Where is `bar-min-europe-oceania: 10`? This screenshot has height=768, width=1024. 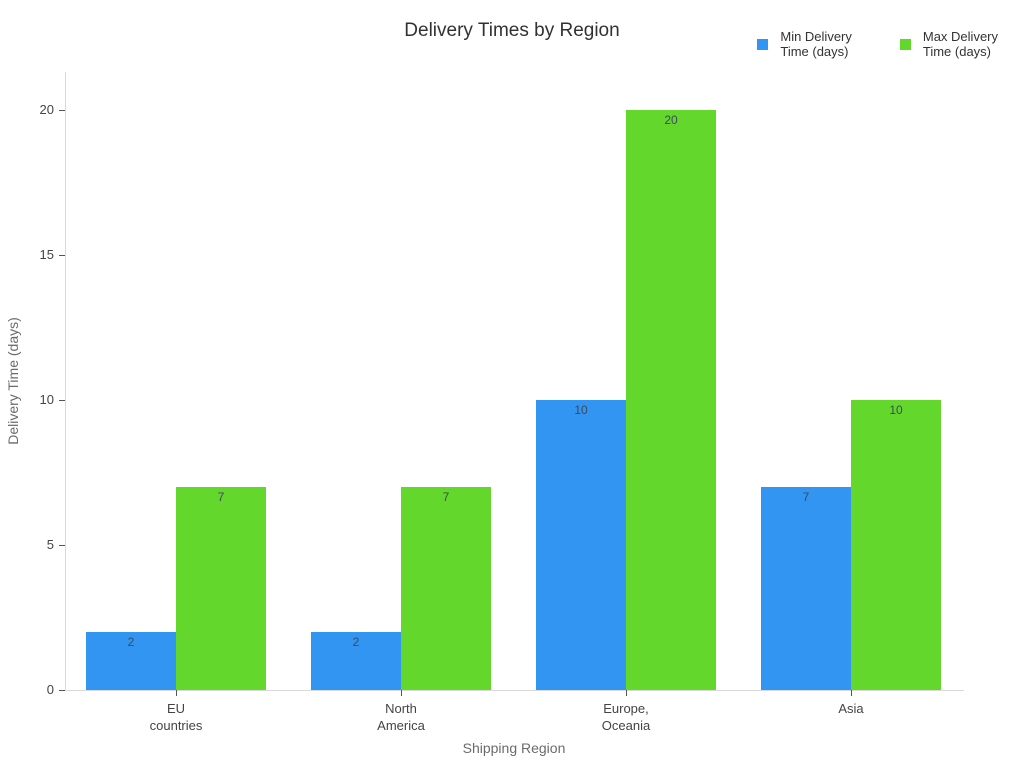 bar-min-europe-oceania: 10 is located at coordinates (581, 545).